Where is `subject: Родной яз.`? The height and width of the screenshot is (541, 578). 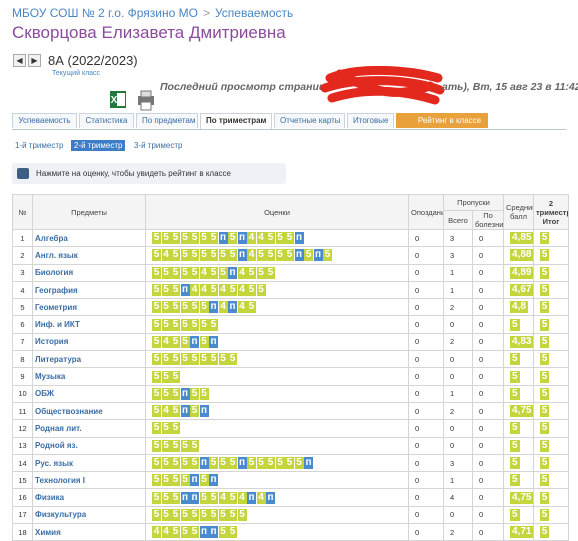
subject: Родной яз. is located at coordinates (89, 445).